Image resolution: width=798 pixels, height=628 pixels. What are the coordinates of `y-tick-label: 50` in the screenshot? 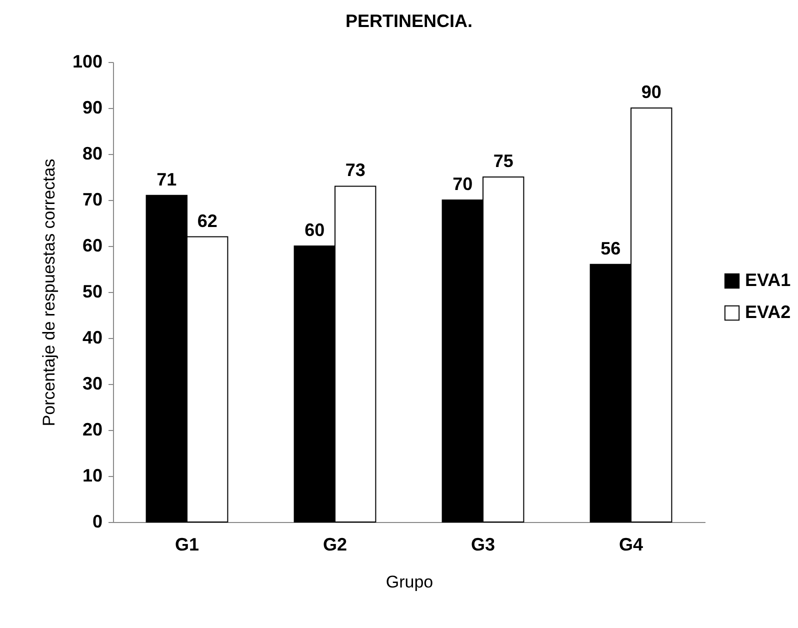 It's located at (92, 292).